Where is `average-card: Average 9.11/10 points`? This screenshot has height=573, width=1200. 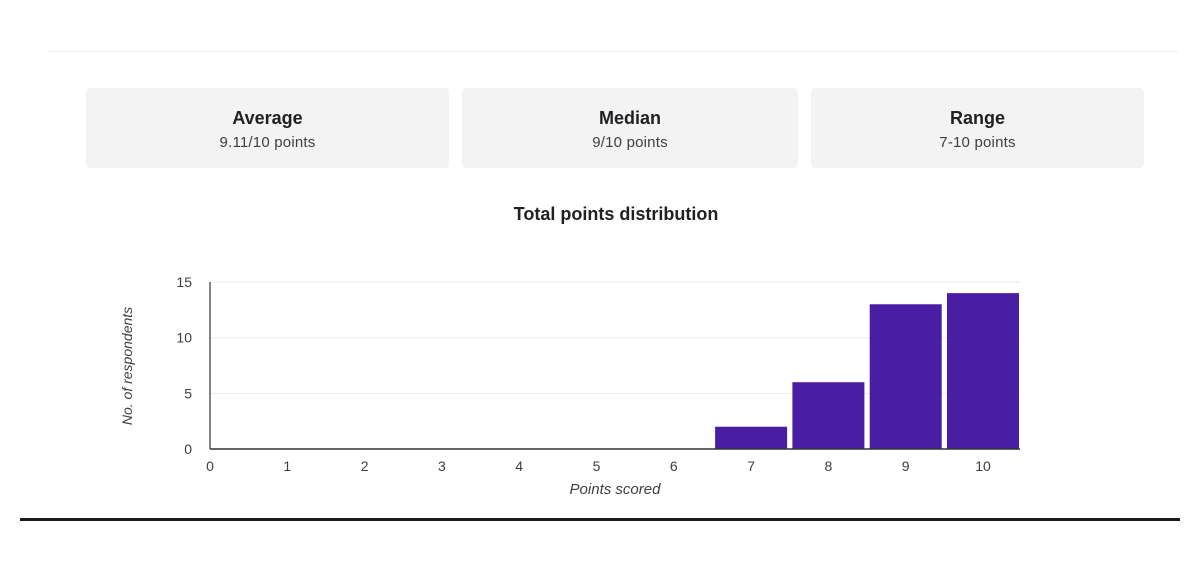 average-card: Average 9.11/10 points is located at coordinates (267, 128).